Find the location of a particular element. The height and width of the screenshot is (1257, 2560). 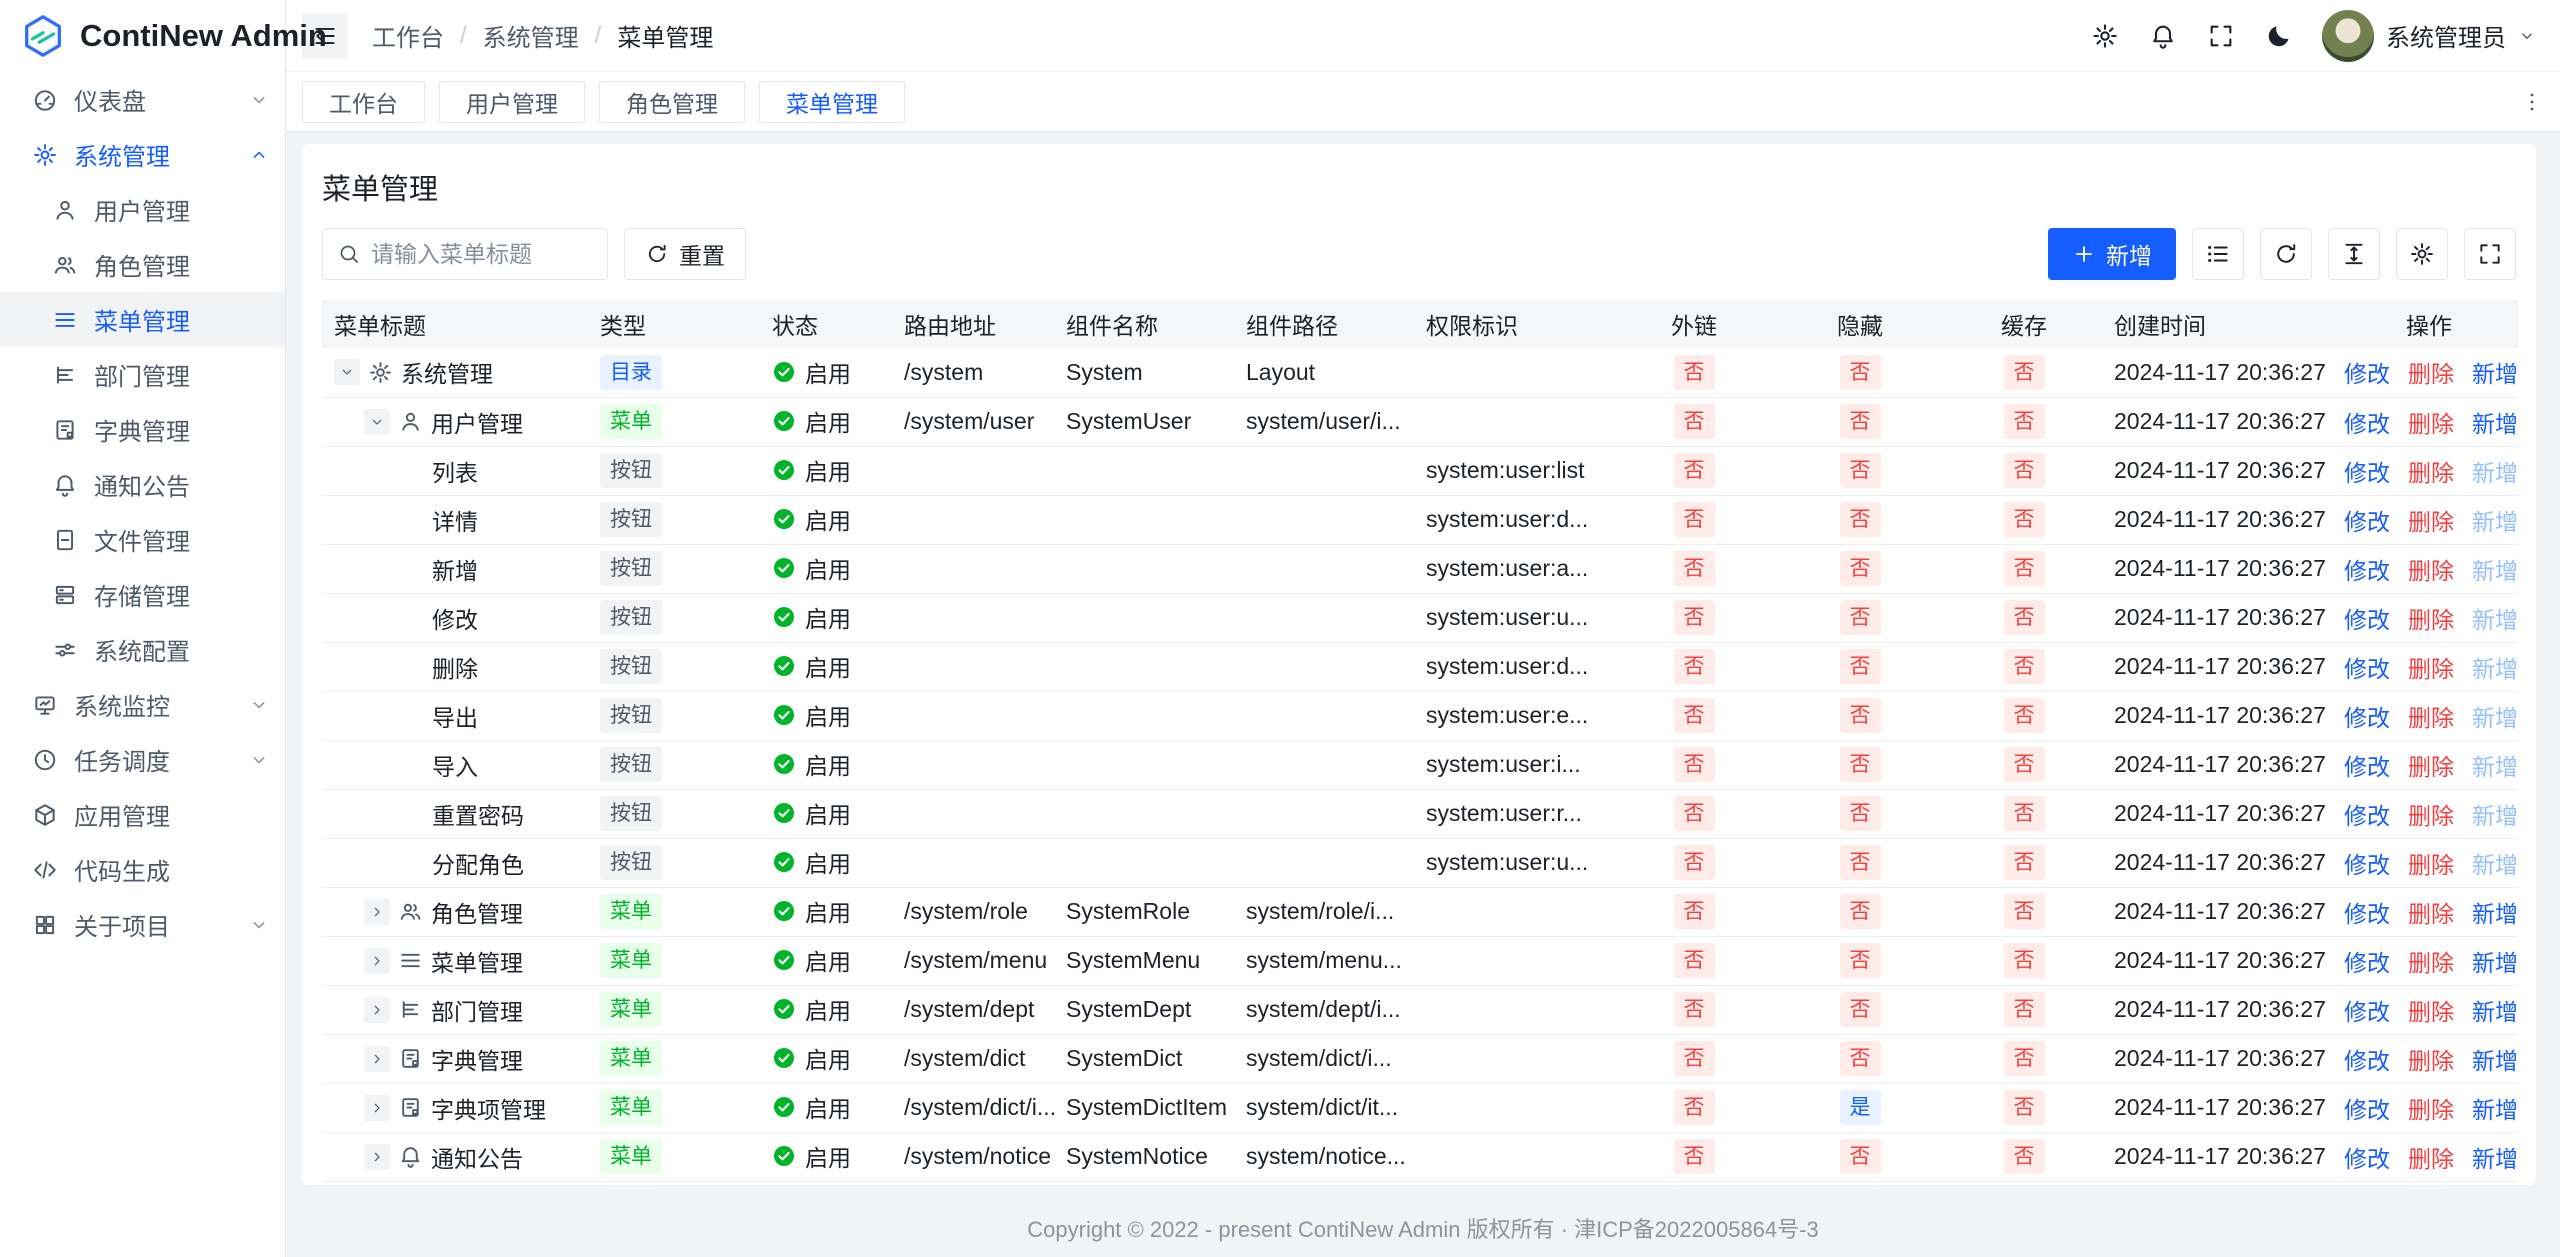

sidebar-item-schedule: 任务调度 is located at coordinates (142, 759).